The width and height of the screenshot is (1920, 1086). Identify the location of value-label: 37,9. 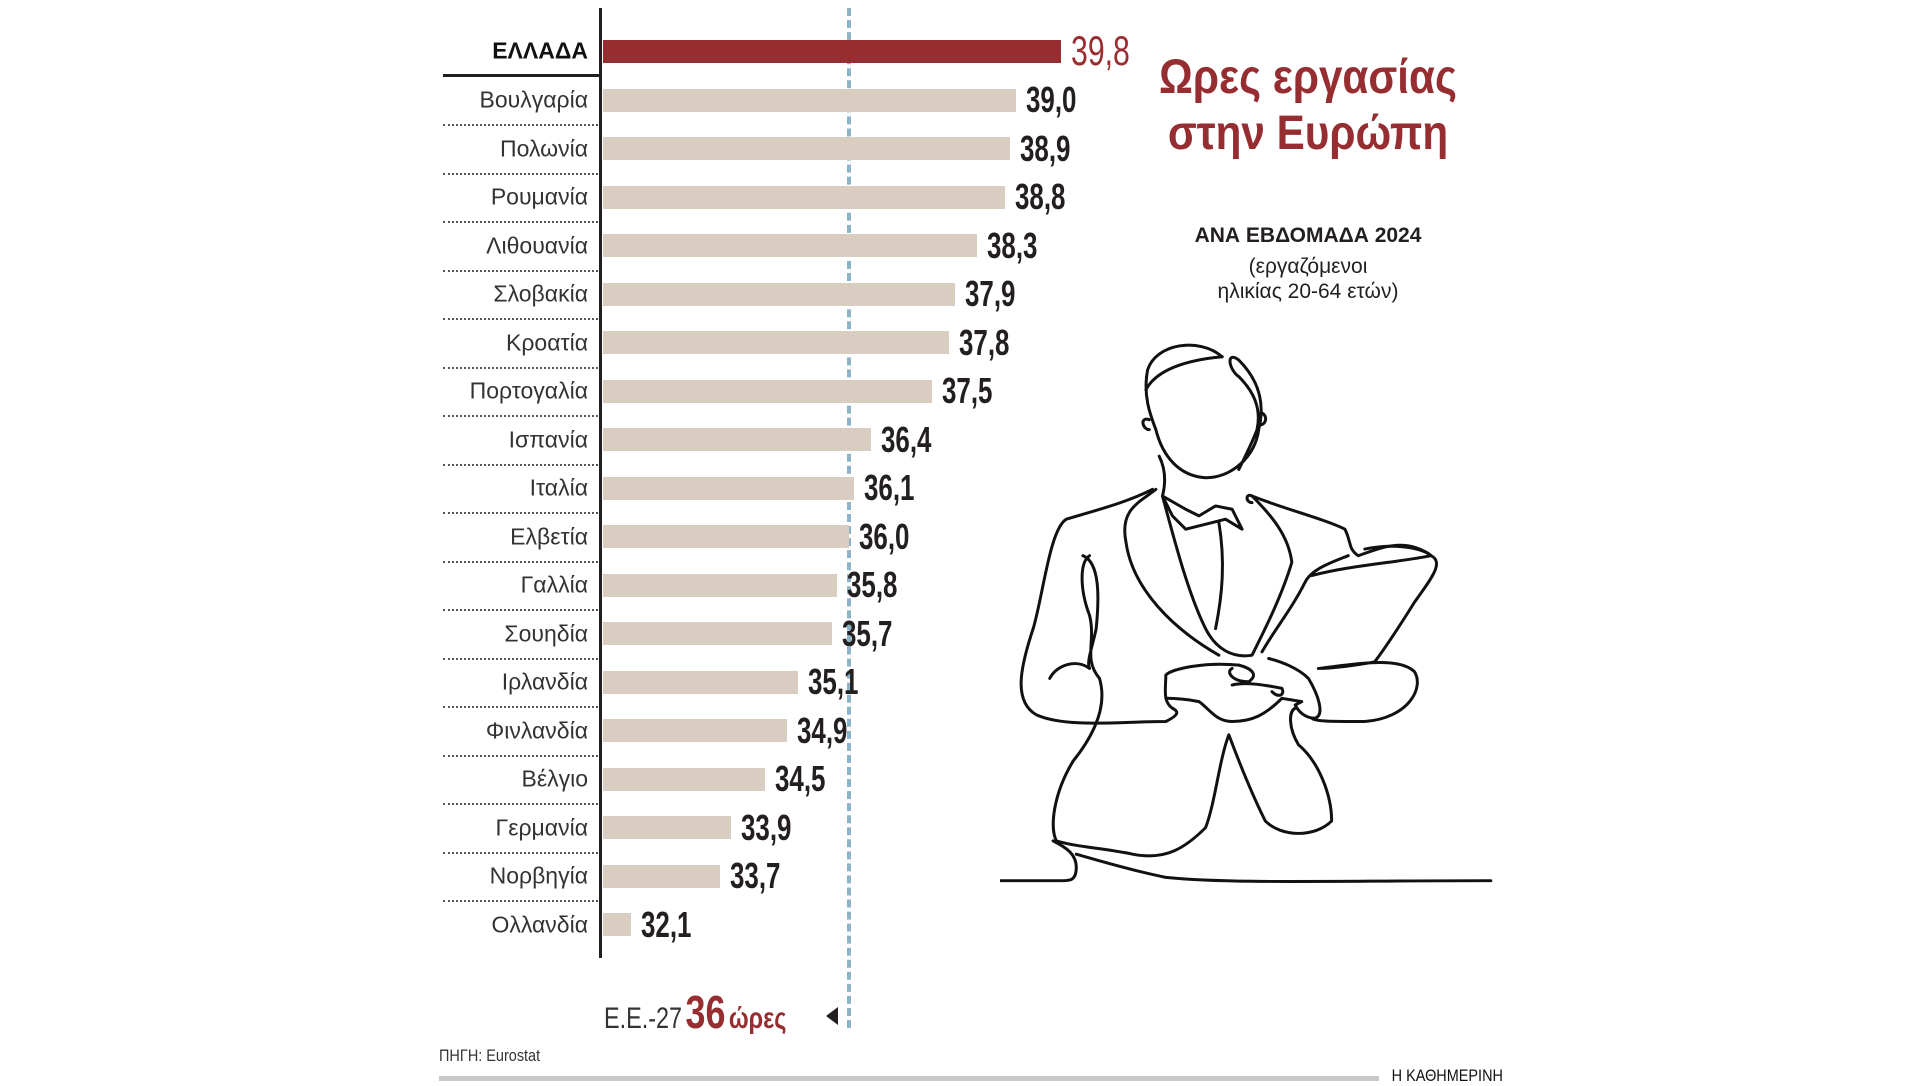
(989, 293).